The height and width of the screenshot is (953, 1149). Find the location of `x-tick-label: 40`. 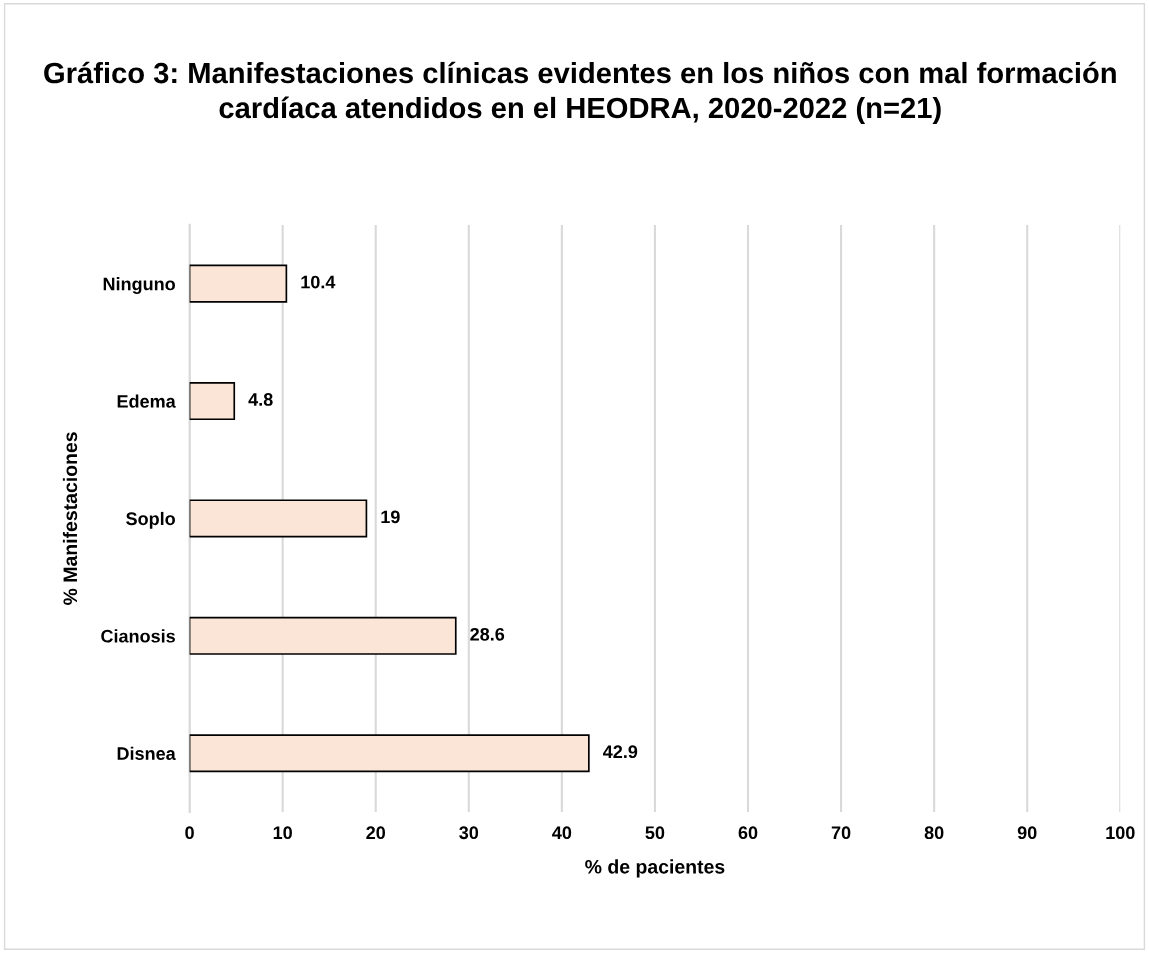

x-tick-label: 40 is located at coordinates (562, 833).